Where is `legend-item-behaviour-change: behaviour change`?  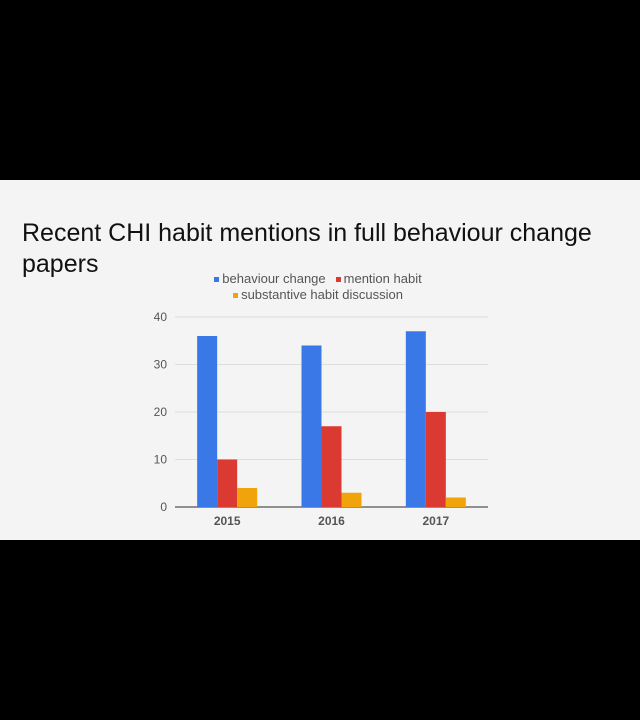
legend-item-behaviour-change: behaviour change is located at coordinates (270, 279).